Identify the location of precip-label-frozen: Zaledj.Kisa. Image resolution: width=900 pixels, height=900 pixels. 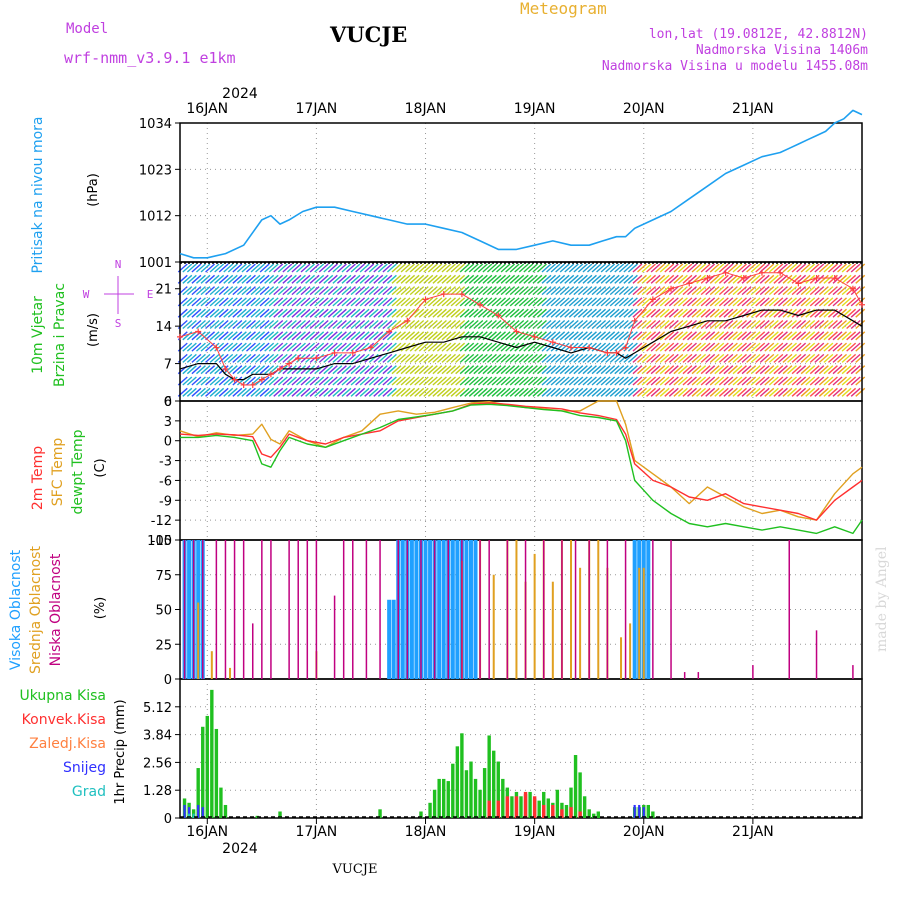
(67, 744).